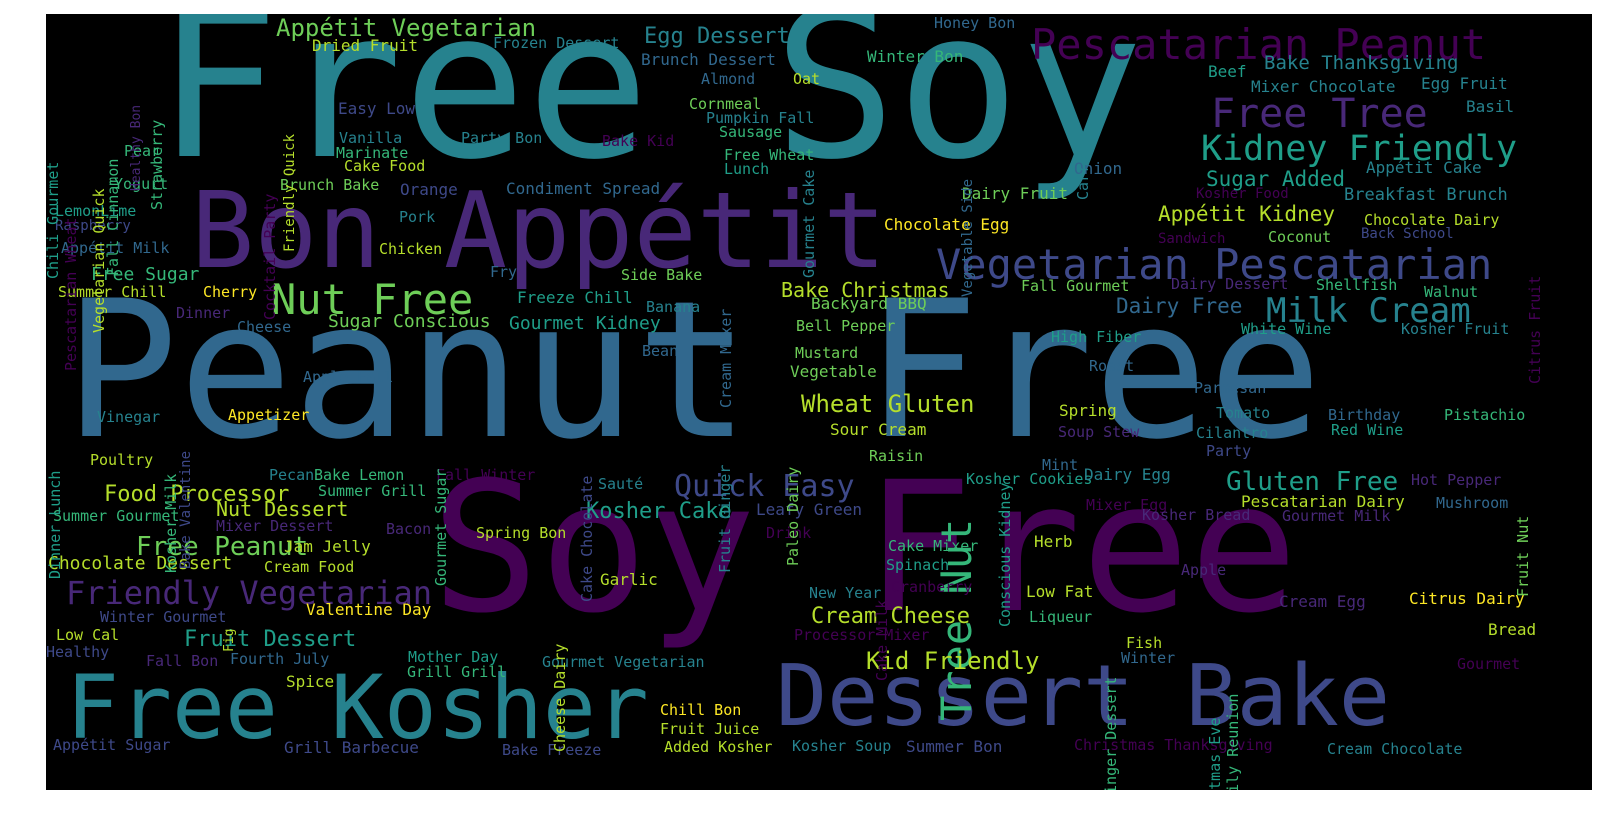 This screenshot has height=818, width=1614. Describe the element at coordinates (842, 746) in the screenshot. I see `cloud-word: Kosher Soup` at that location.